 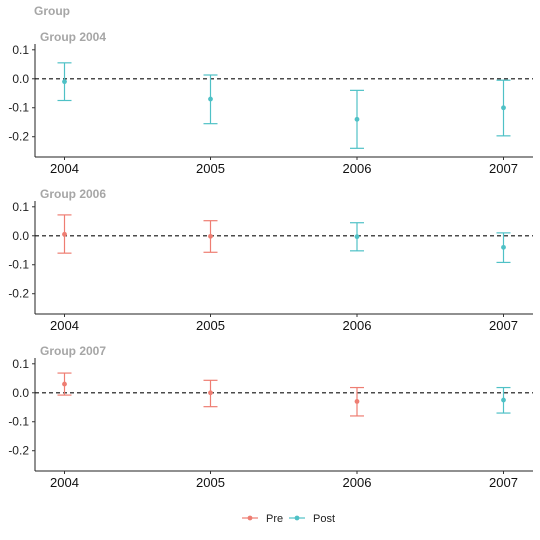 What do you see at coordinates (73, 351) in the screenshot?
I see `panel-title: Group 2007` at bounding box center [73, 351].